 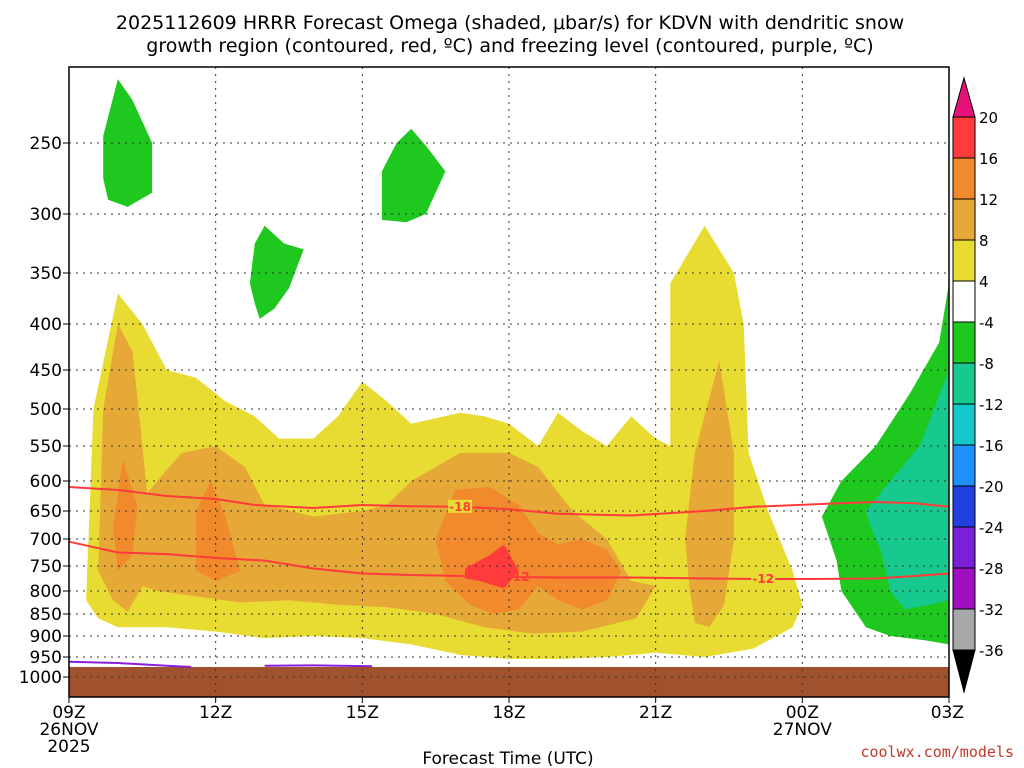 I want to click on colorbar-label-13: -36, so click(x=991, y=651).